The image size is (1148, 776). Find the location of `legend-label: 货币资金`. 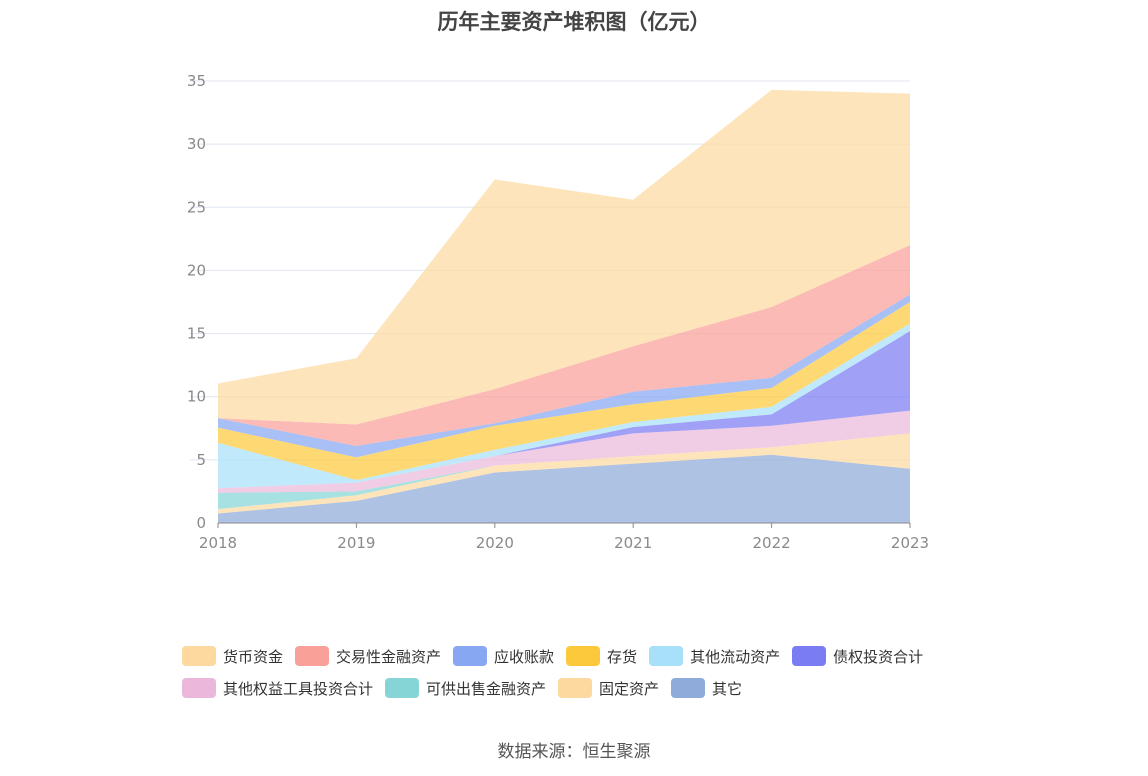

legend-label: 货币资金 is located at coordinates (253, 656).